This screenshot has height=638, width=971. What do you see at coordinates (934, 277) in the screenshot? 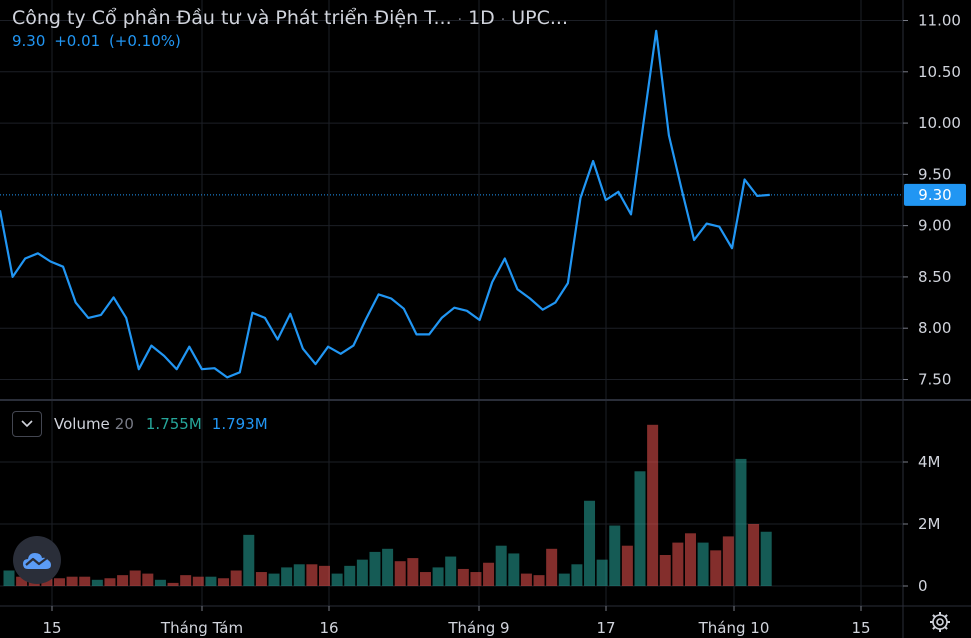
I see `price-tick-label: 8.50` at bounding box center [934, 277].